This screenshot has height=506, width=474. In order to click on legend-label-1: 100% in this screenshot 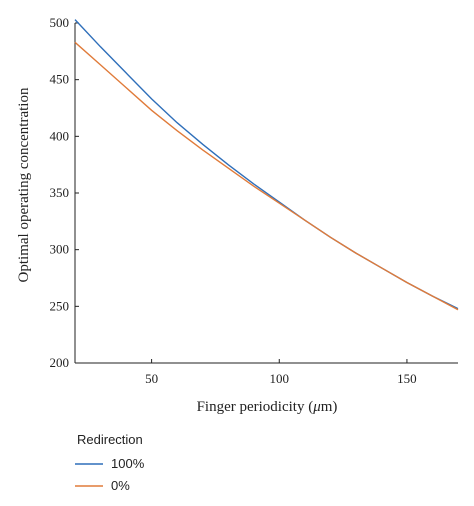, I will do `click(128, 463)`.